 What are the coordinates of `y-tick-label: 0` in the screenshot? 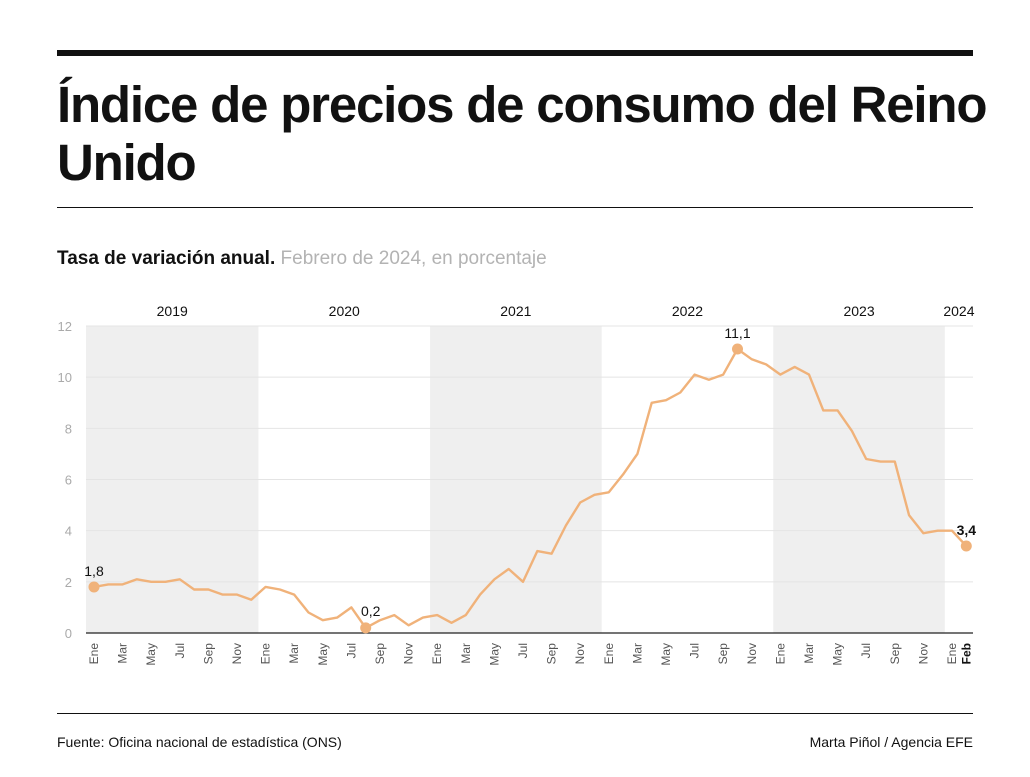 It's located at (68, 633).